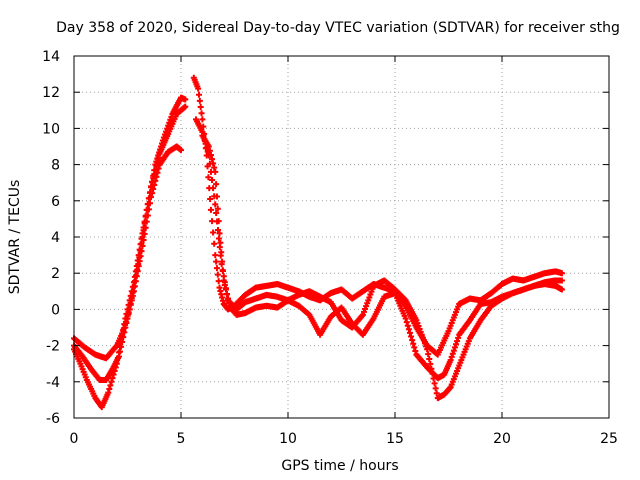 The height and width of the screenshot is (480, 640). What do you see at coordinates (181, 439) in the screenshot?
I see `x-tick-label: 5` at bounding box center [181, 439].